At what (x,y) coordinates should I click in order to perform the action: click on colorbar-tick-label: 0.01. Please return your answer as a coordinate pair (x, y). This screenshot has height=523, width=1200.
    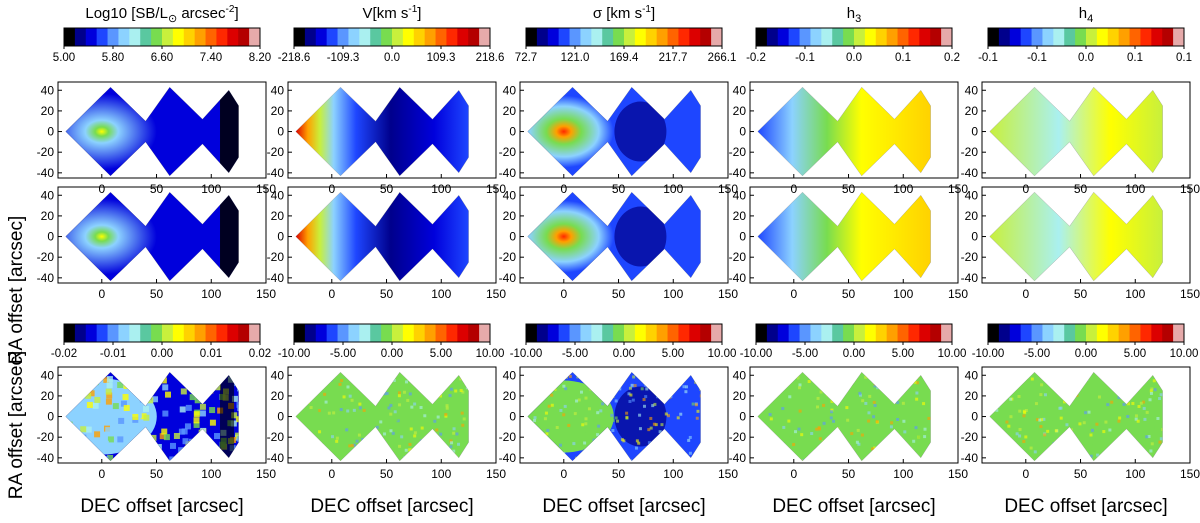
    Looking at the image, I should click on (211, 354).